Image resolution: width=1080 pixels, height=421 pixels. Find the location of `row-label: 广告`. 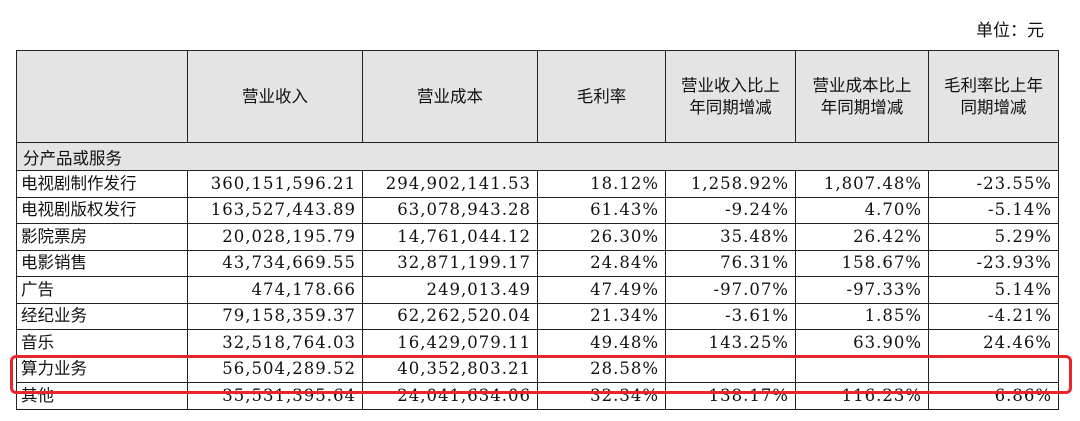

row-label: 广告 is located at coordinates (102, 290).